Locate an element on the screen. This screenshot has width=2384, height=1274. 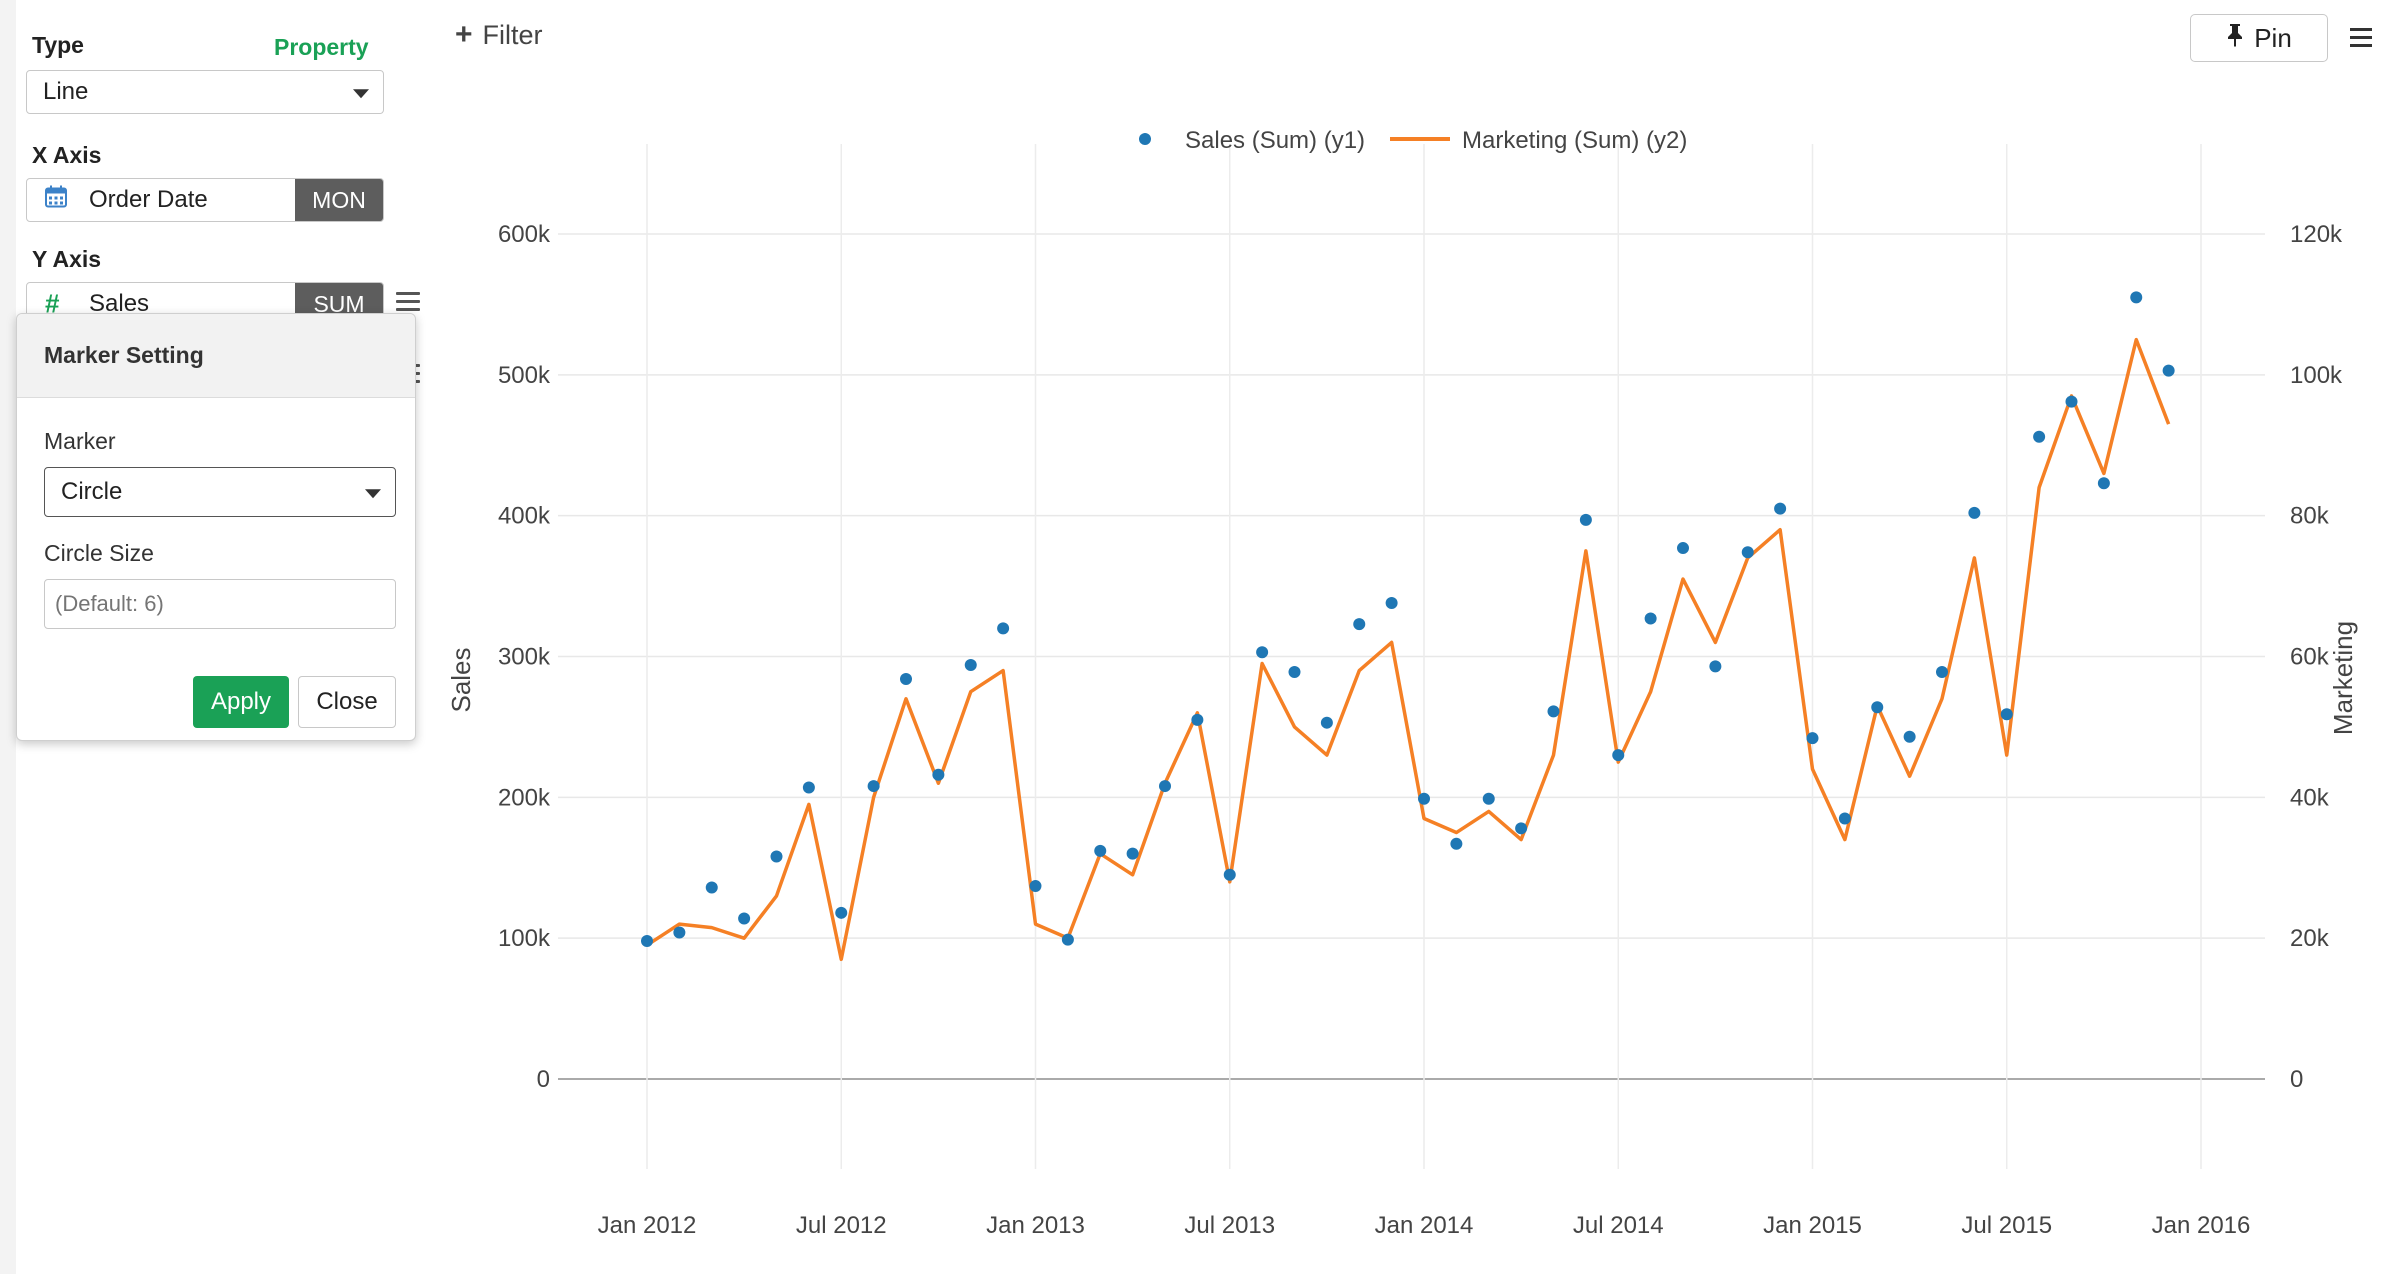
pin-button: Pin is located at coordinates (2259, 38).